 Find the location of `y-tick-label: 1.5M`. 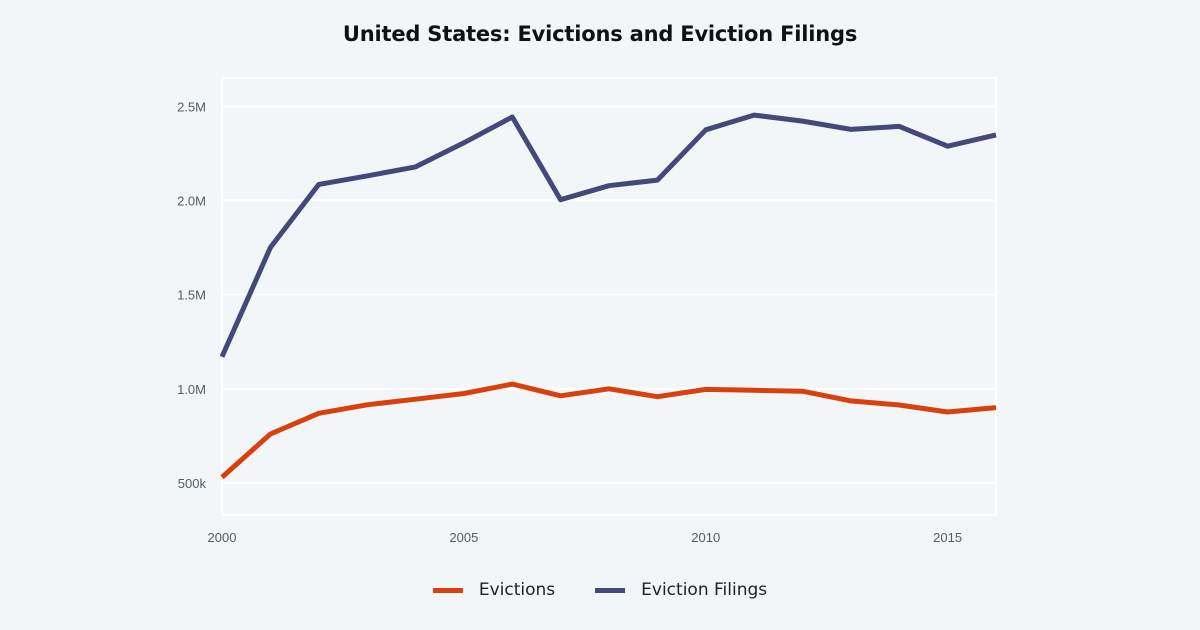

y-tick-label: 1.5M is located at coordinates (191, 295).